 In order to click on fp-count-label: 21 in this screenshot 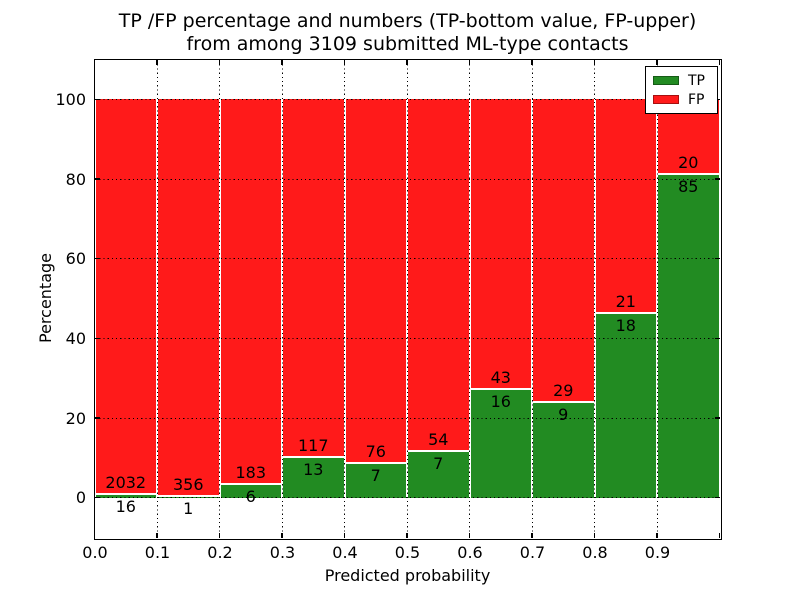, I will do `click(625, 301)`.